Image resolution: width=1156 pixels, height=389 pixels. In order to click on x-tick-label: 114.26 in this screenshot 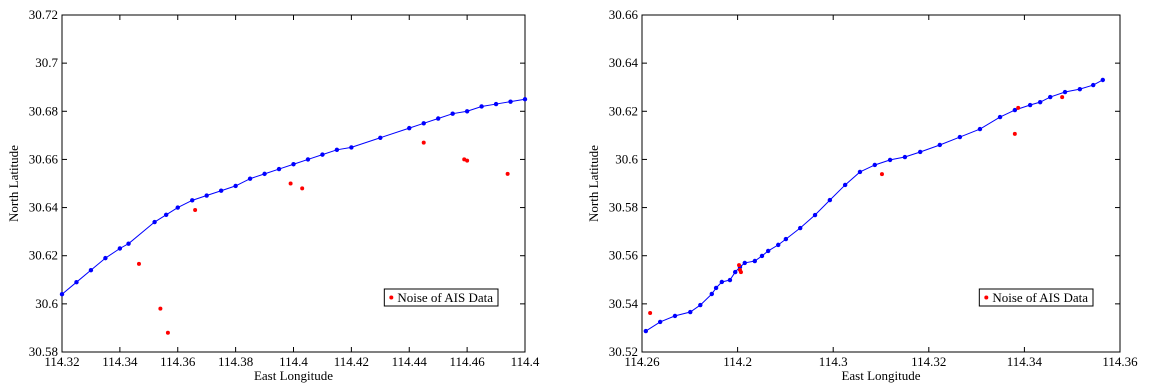, I will do `click(642, 361)`.